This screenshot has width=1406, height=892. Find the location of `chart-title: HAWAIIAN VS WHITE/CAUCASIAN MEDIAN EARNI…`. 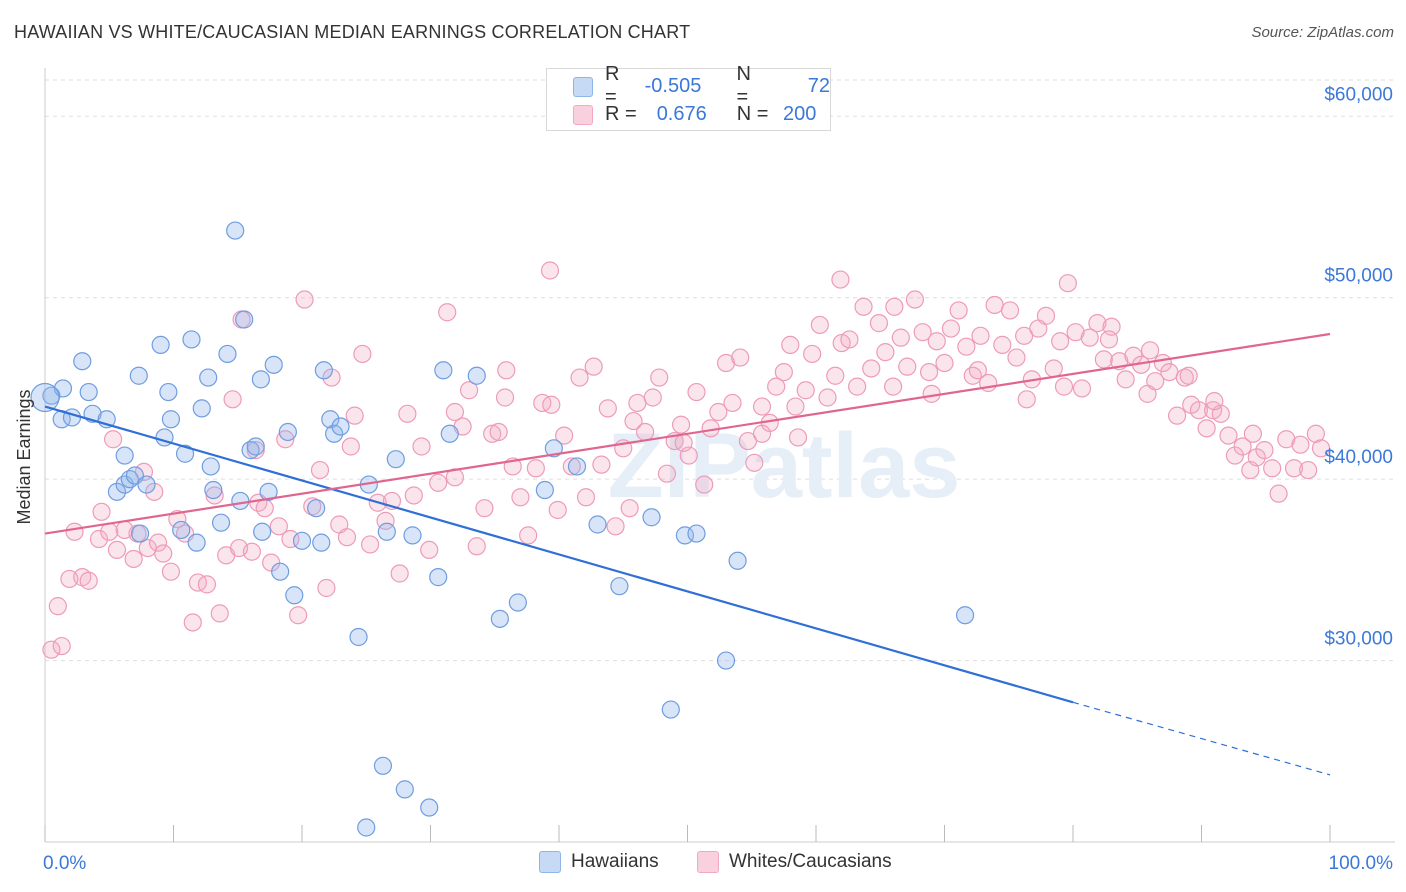

chart-title: HAWAIIAN VS WHITE/CAUCASIAN MEDIAN EARNI… is located at coordinates (352, 32).